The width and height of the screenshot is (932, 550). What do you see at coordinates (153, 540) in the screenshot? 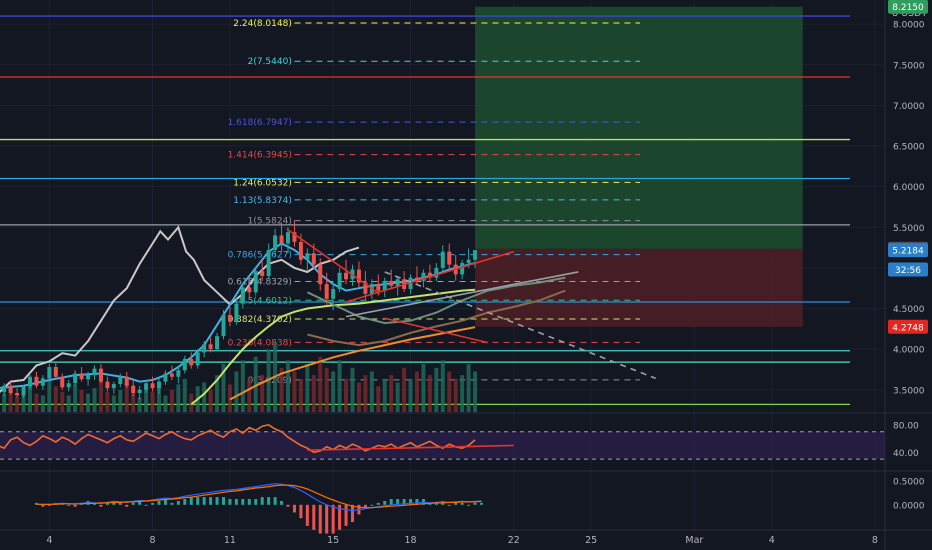
I see `time-tick-label: 8` at bounding box center [153, 540].